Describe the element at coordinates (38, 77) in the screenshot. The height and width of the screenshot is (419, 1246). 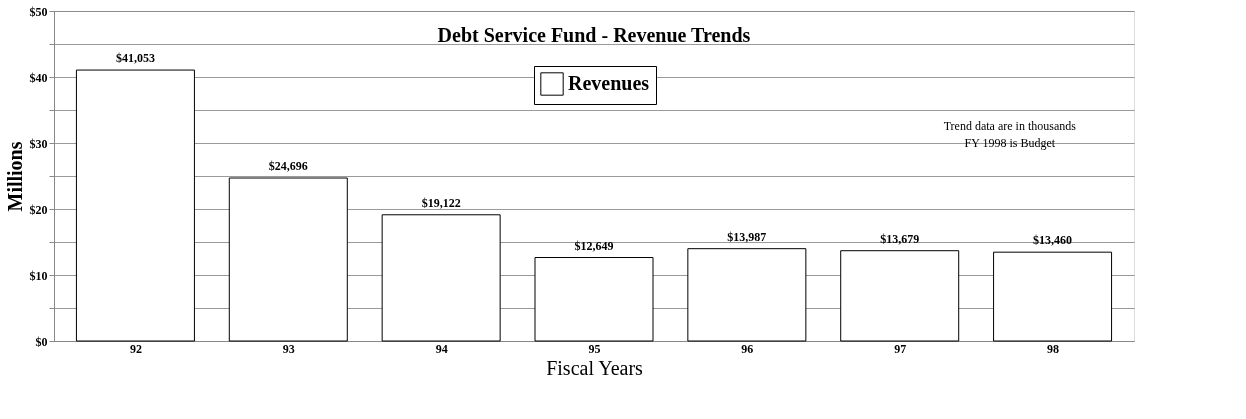
I see `y-tick-label: $40` at that location.